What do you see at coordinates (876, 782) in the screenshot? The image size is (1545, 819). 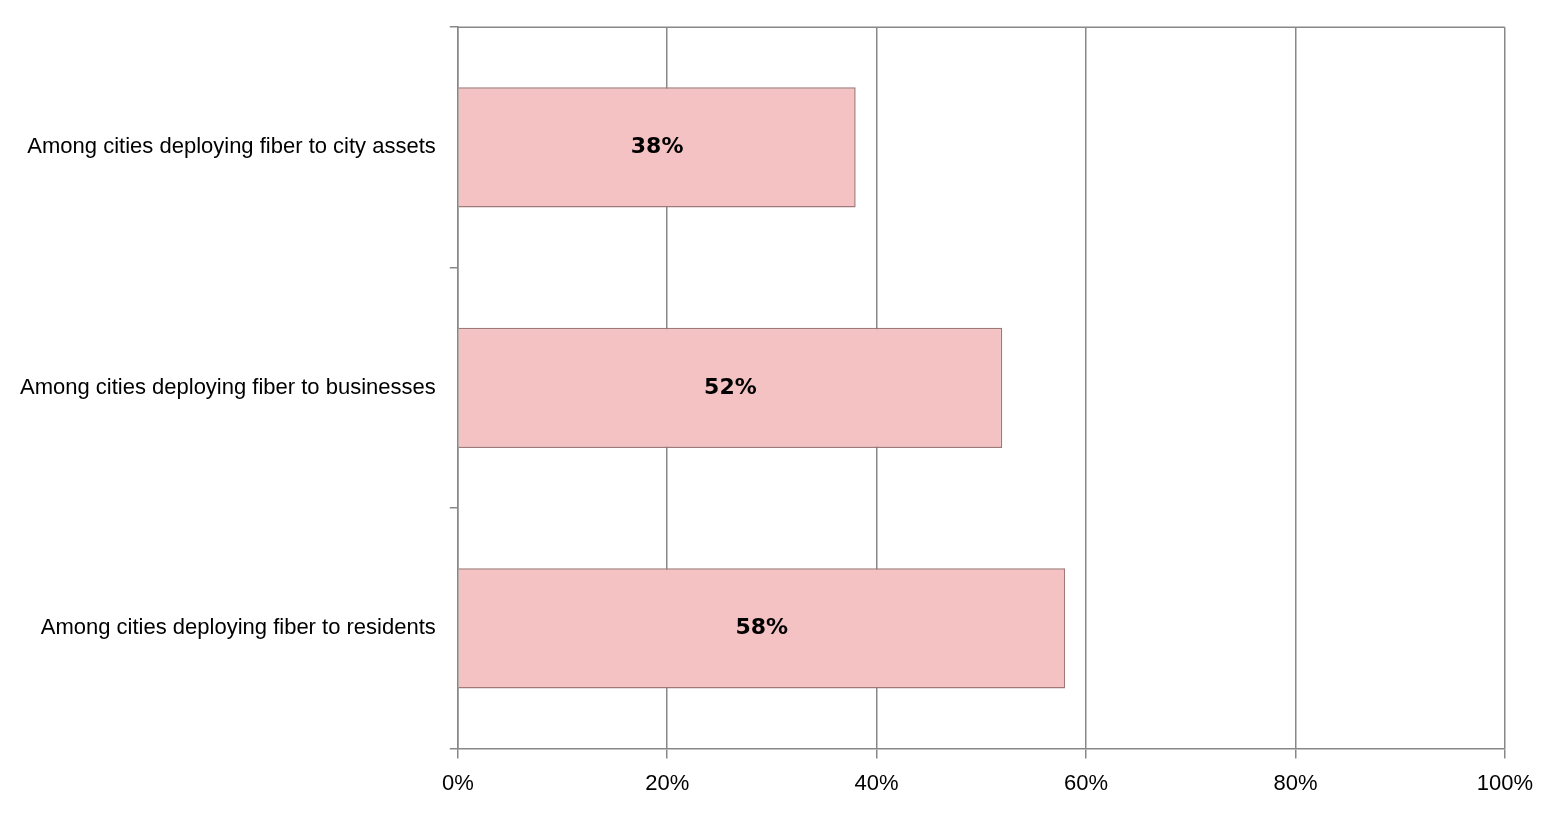 I see `x-tick-label: 40%` at bounding box center [876, 782].